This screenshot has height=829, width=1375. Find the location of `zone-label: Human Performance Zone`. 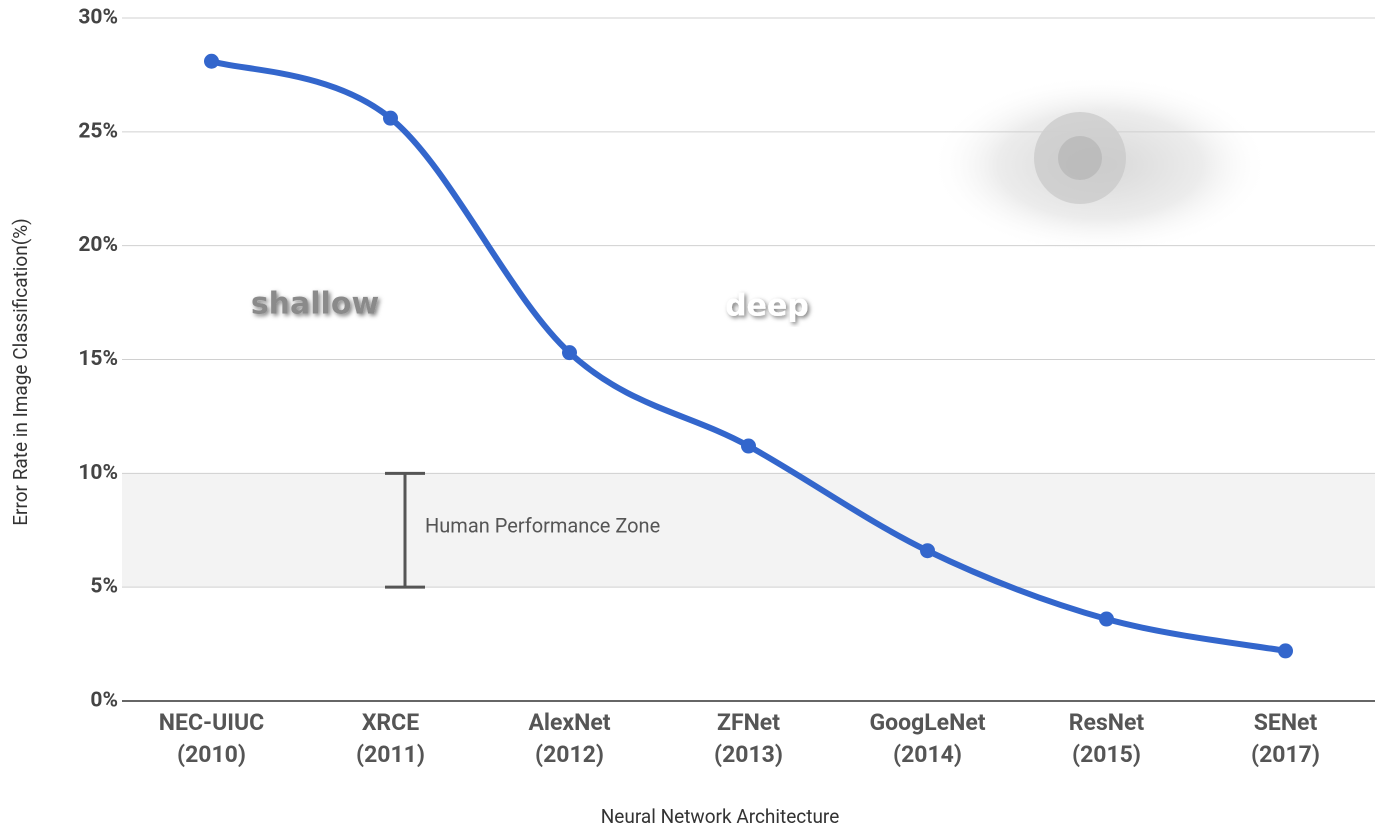

zone-label: Human Performance Zone is located at coordinates (542, 526).